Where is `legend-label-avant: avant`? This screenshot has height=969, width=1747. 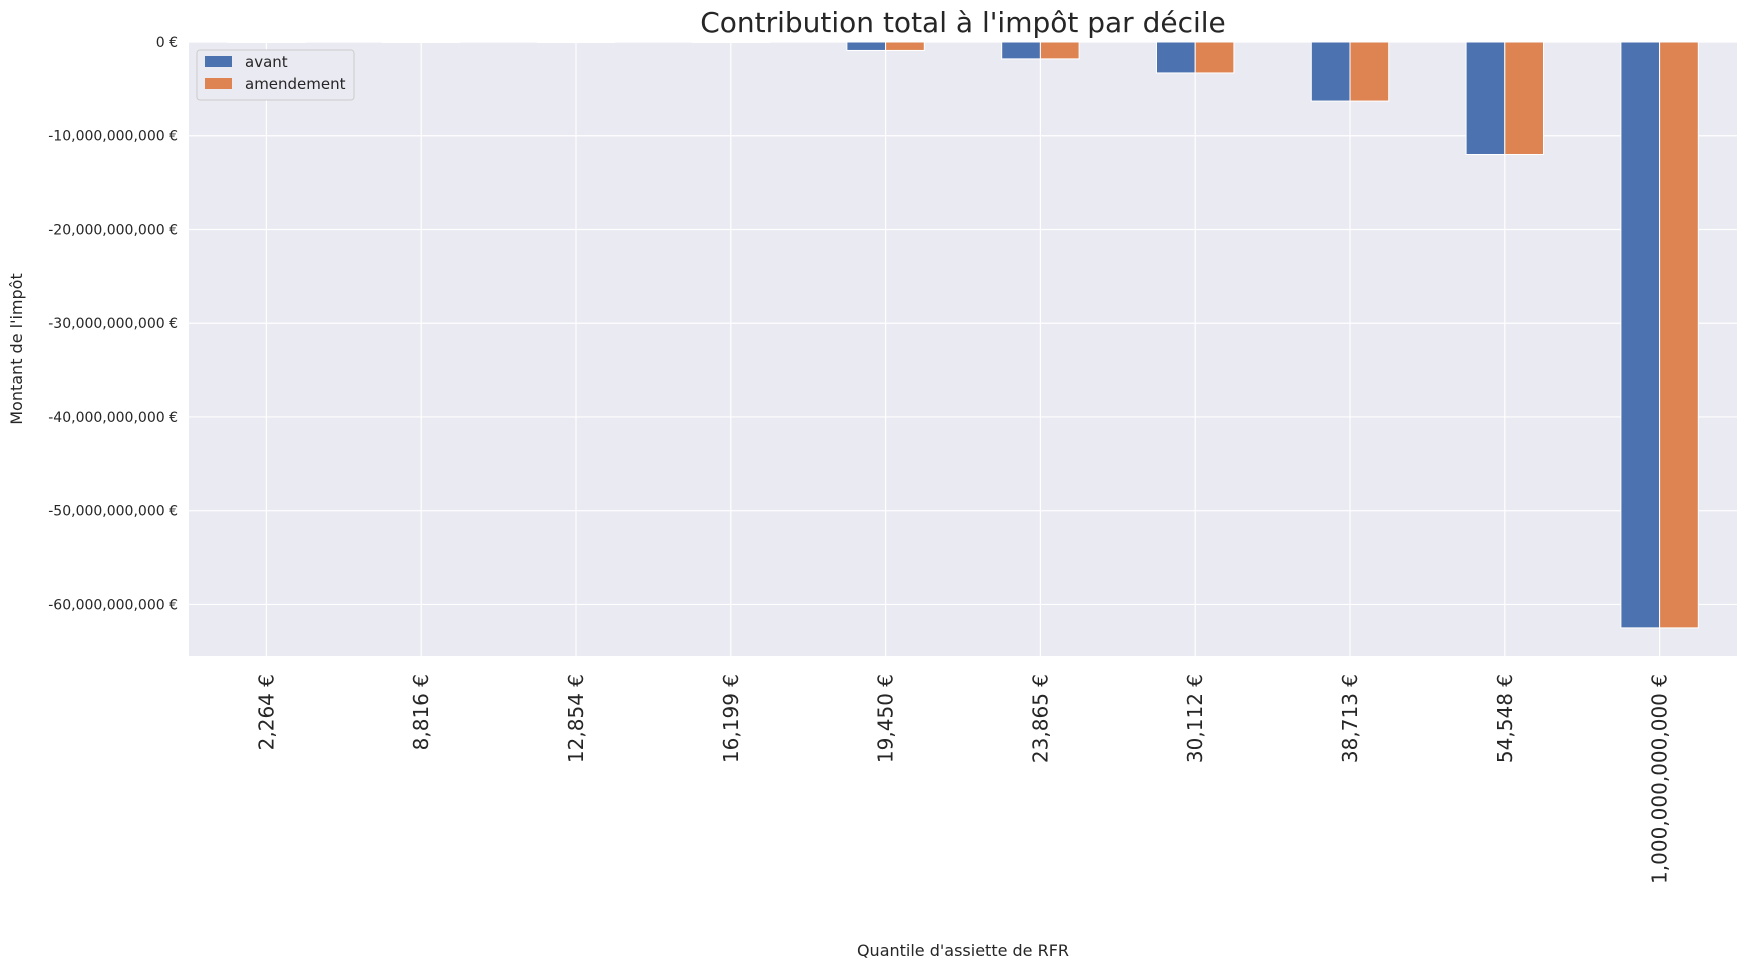 legend-label-avant: avant is located at coordinates (266, 62).